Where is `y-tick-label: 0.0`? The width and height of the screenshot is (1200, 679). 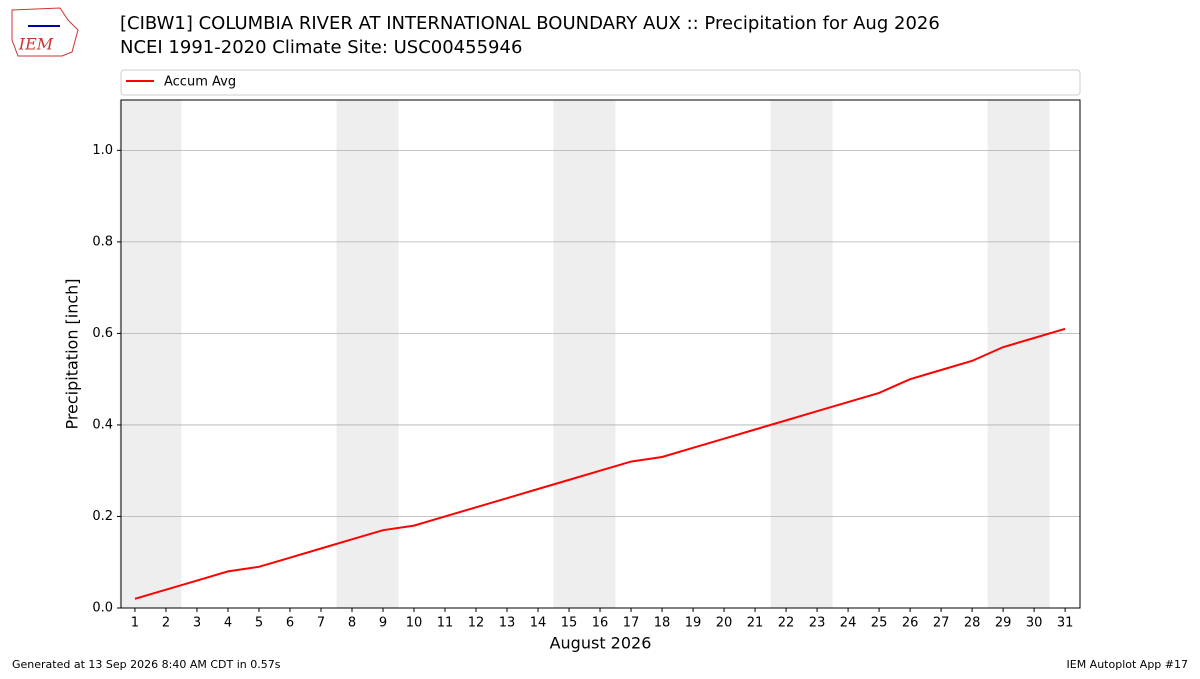 y-tick-label: 0.0 is located at coordinates (102, 608).